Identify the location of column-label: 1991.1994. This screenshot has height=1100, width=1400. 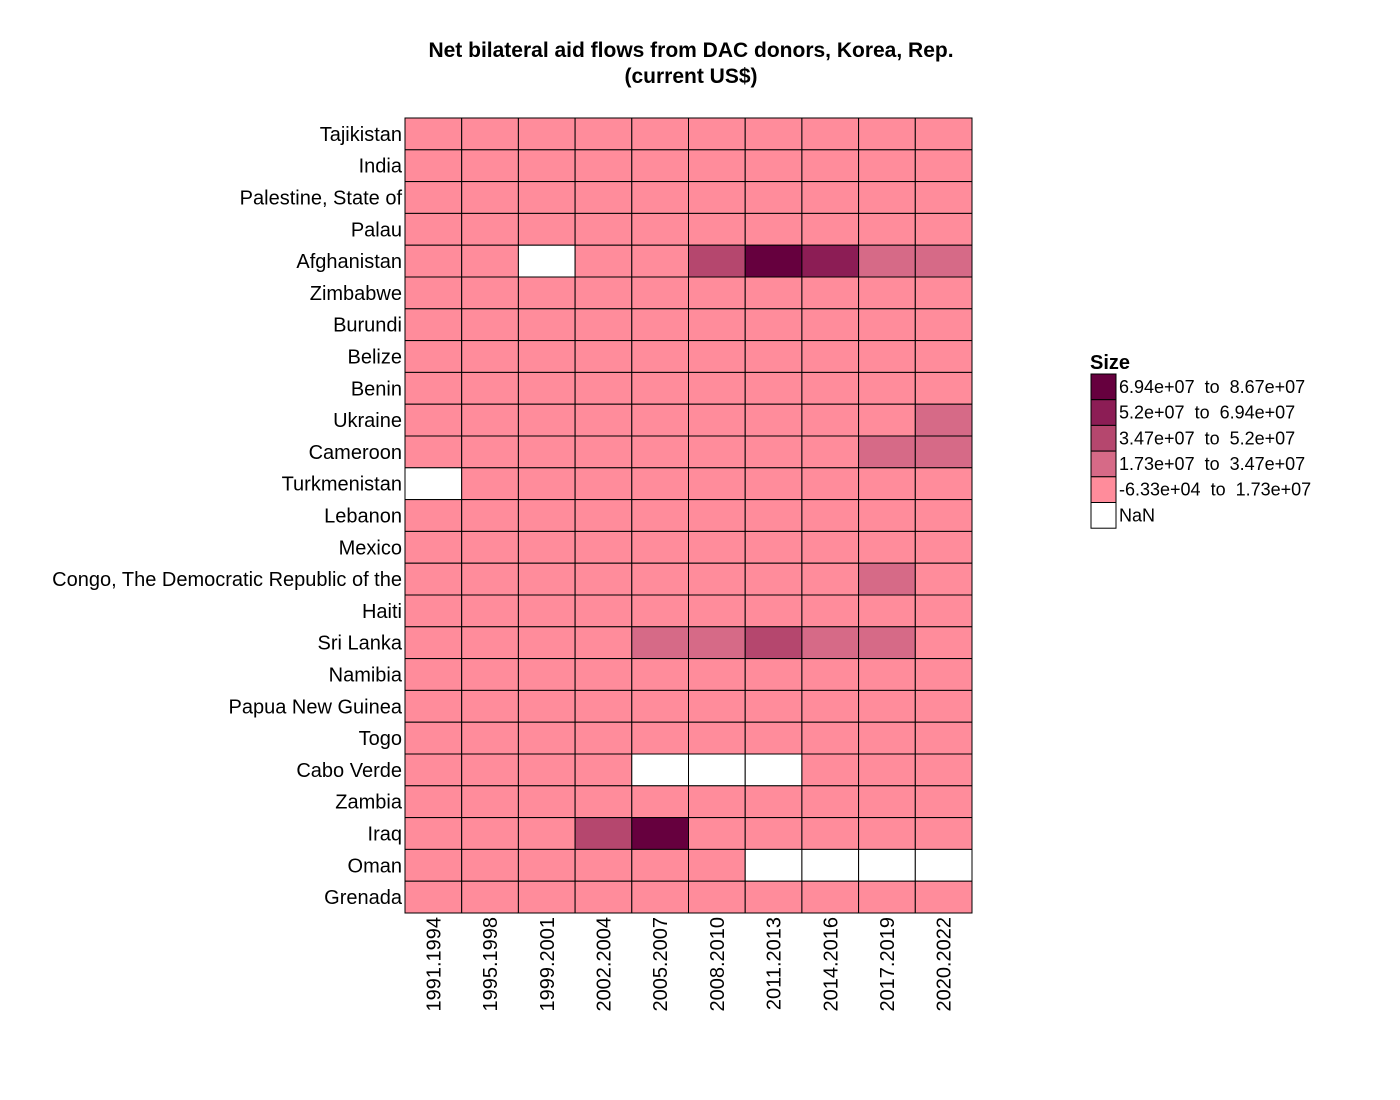
(434, 964).